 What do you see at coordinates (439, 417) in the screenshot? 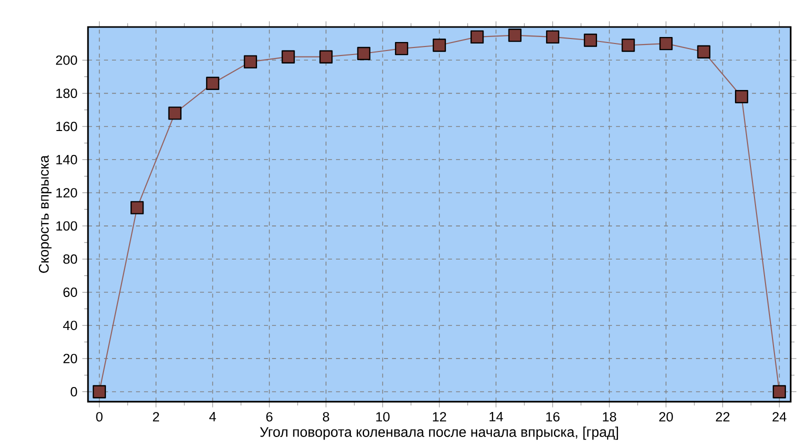
I see `x-tick-label: 12` at bounding box center [439, 417].